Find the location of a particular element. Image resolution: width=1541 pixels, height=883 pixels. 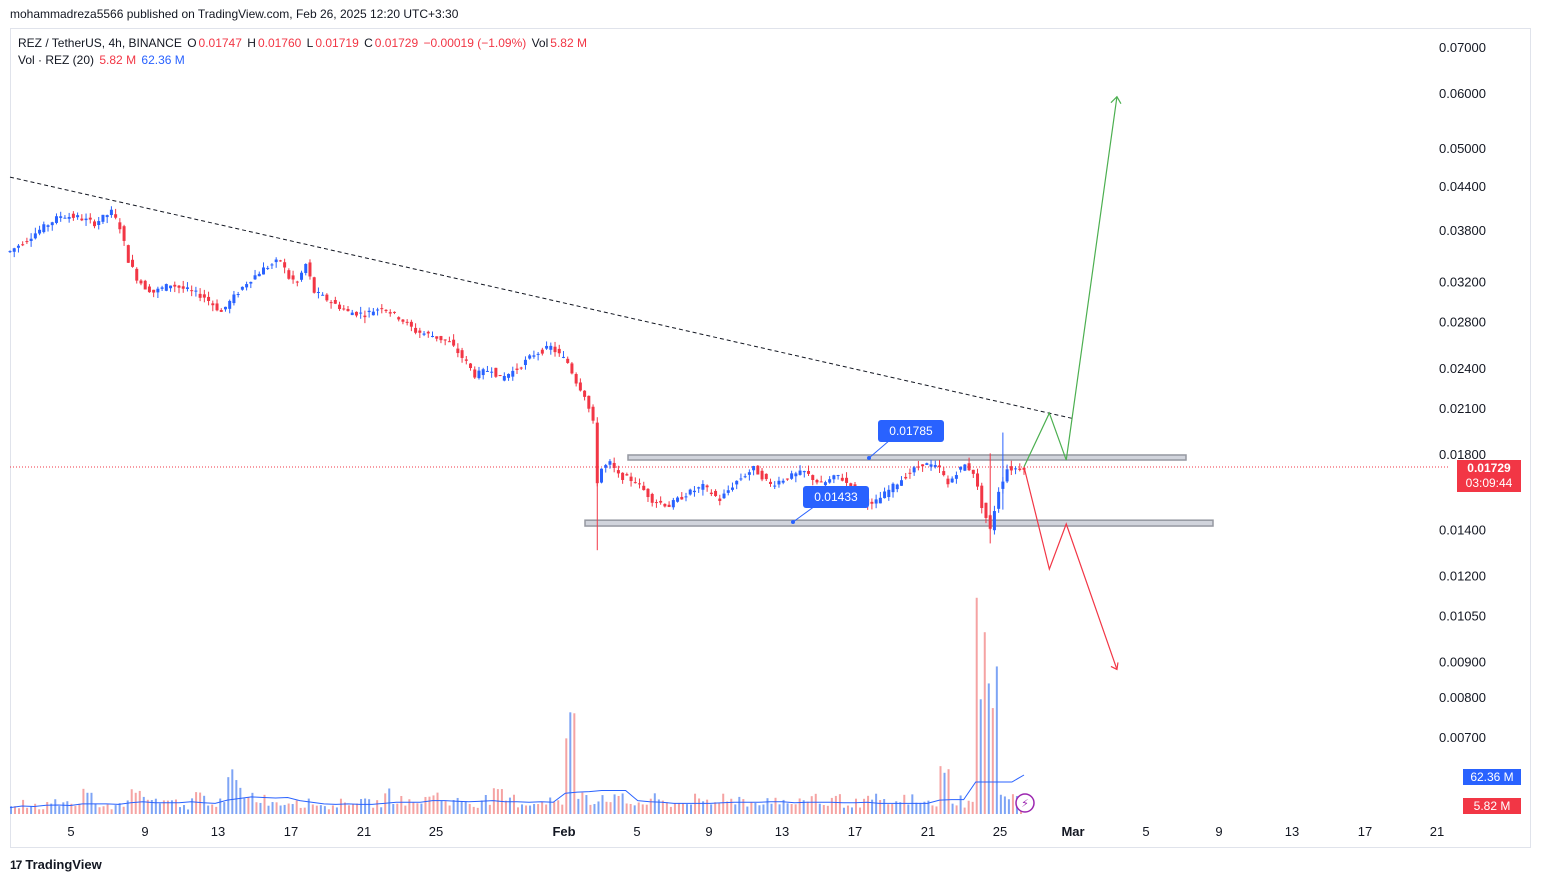

support-callout-box is located at coordinates (836, 497).